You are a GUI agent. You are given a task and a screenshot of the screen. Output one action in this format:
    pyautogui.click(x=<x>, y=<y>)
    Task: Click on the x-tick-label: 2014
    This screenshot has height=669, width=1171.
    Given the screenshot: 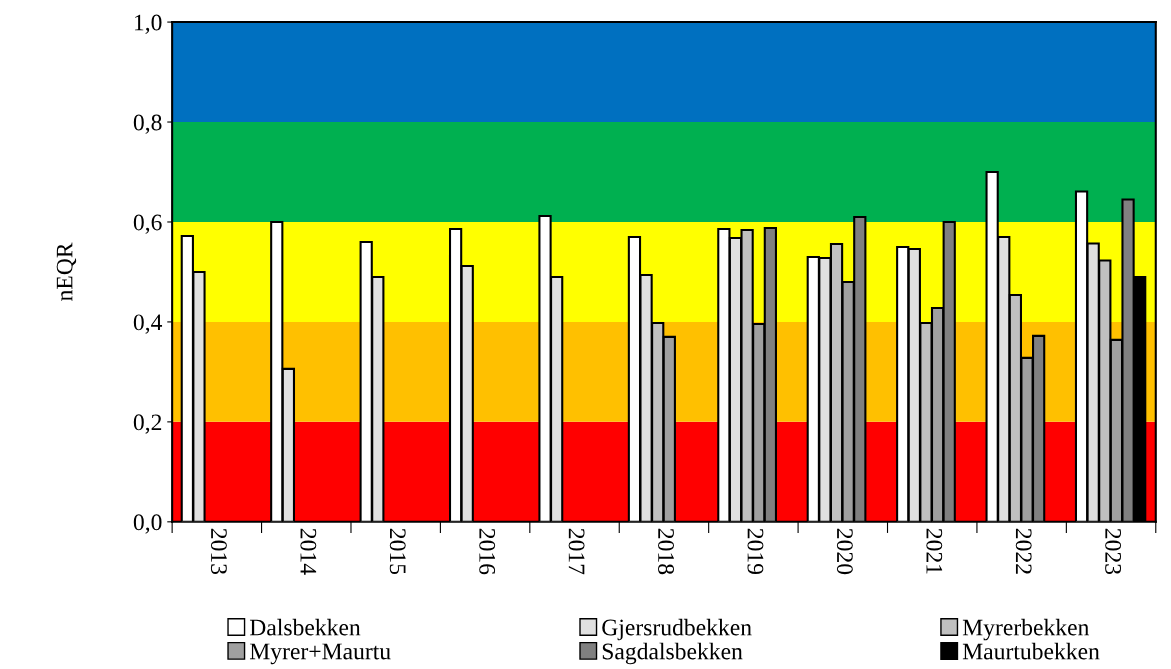 What is the action you would take?
    pyautogui.click(x=308, y=551)
    